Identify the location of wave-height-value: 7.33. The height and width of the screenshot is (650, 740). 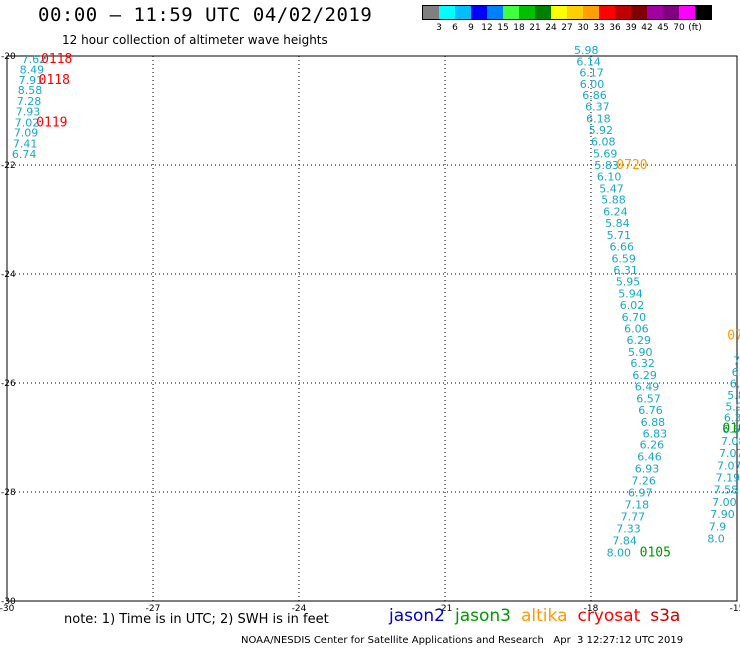
(628, 528).